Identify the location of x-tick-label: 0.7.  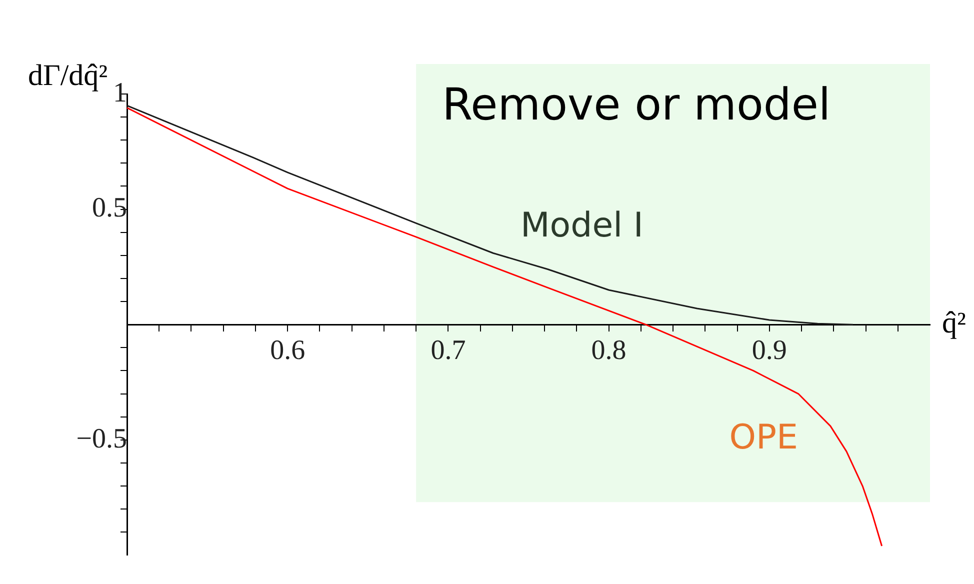
(448, 350).